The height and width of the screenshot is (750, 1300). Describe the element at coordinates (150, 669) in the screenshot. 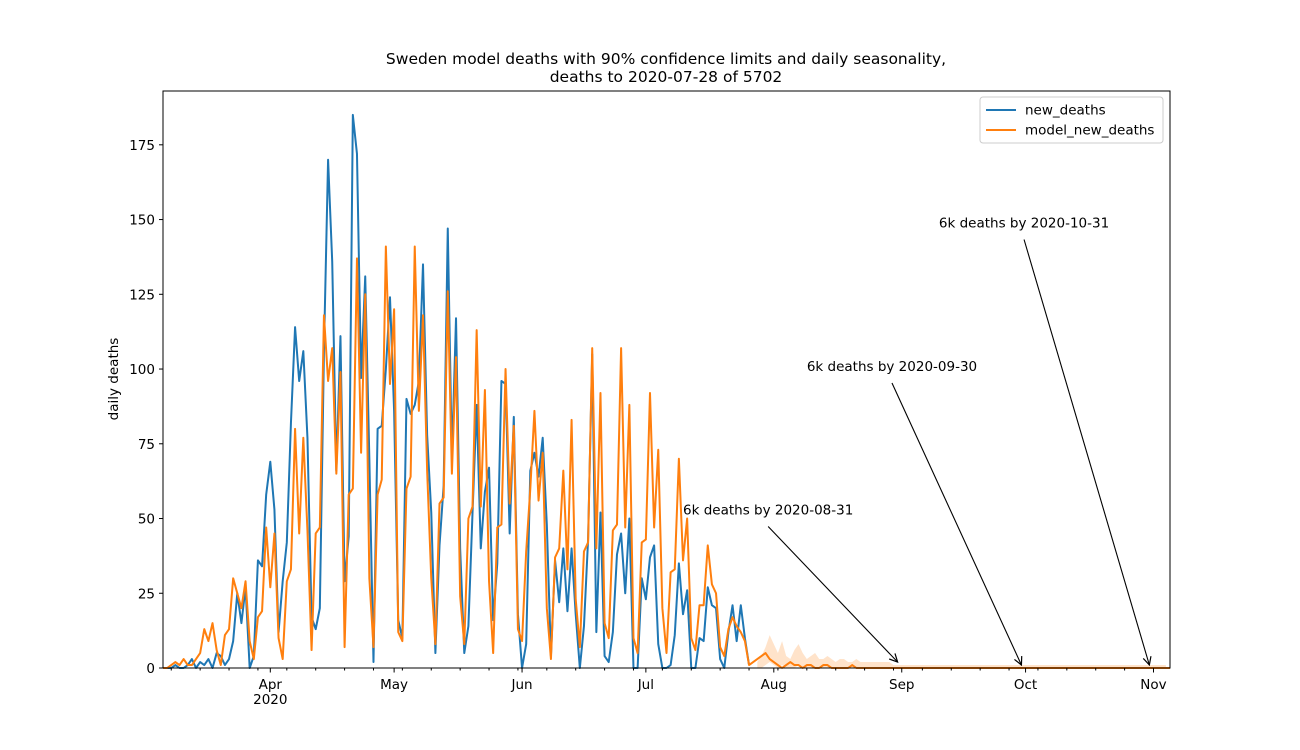

I see `y-tick-label-0: 0` at that location.